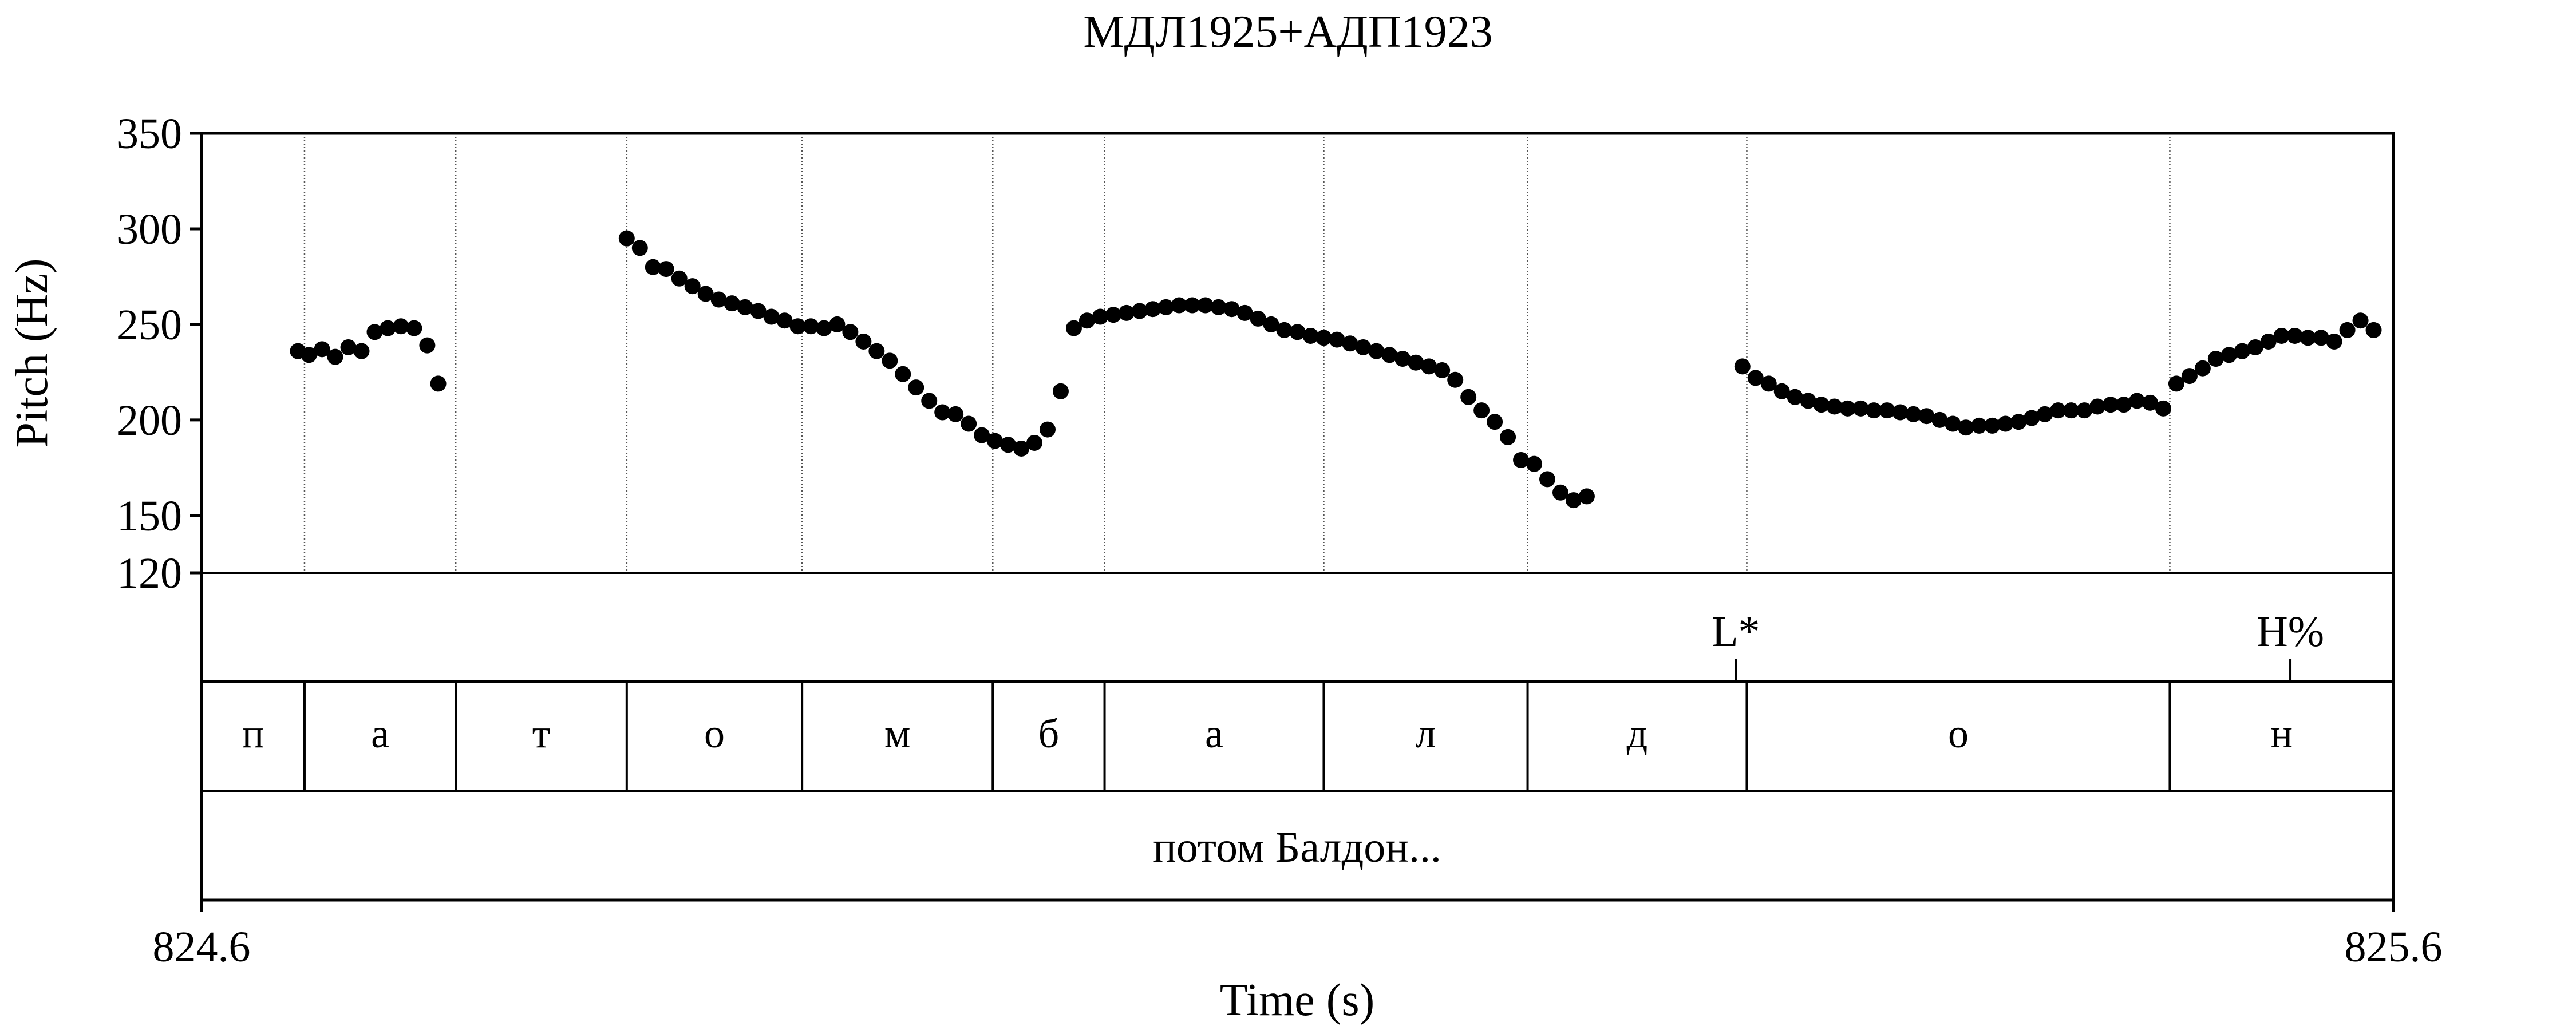  What do you see at coordinates (1637, 733) in the screenshot?
I see `segment-label: д` at bounding box center [1637, 733].